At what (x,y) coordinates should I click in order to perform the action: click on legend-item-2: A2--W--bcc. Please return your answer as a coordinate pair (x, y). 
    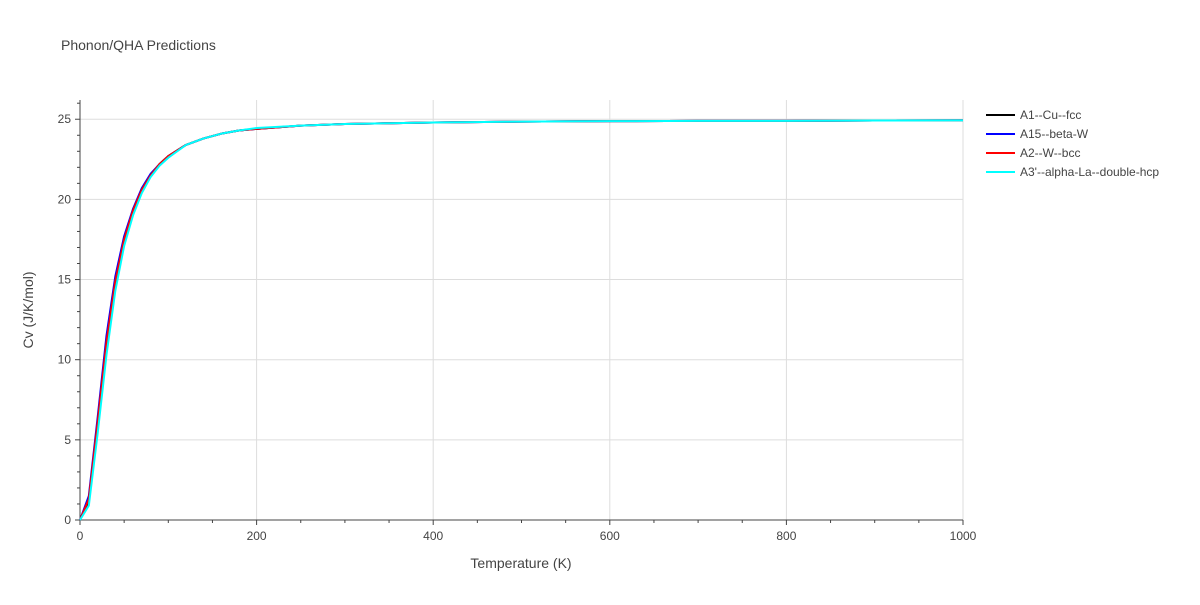
    Looking at the image, I should click on (1033, 153).